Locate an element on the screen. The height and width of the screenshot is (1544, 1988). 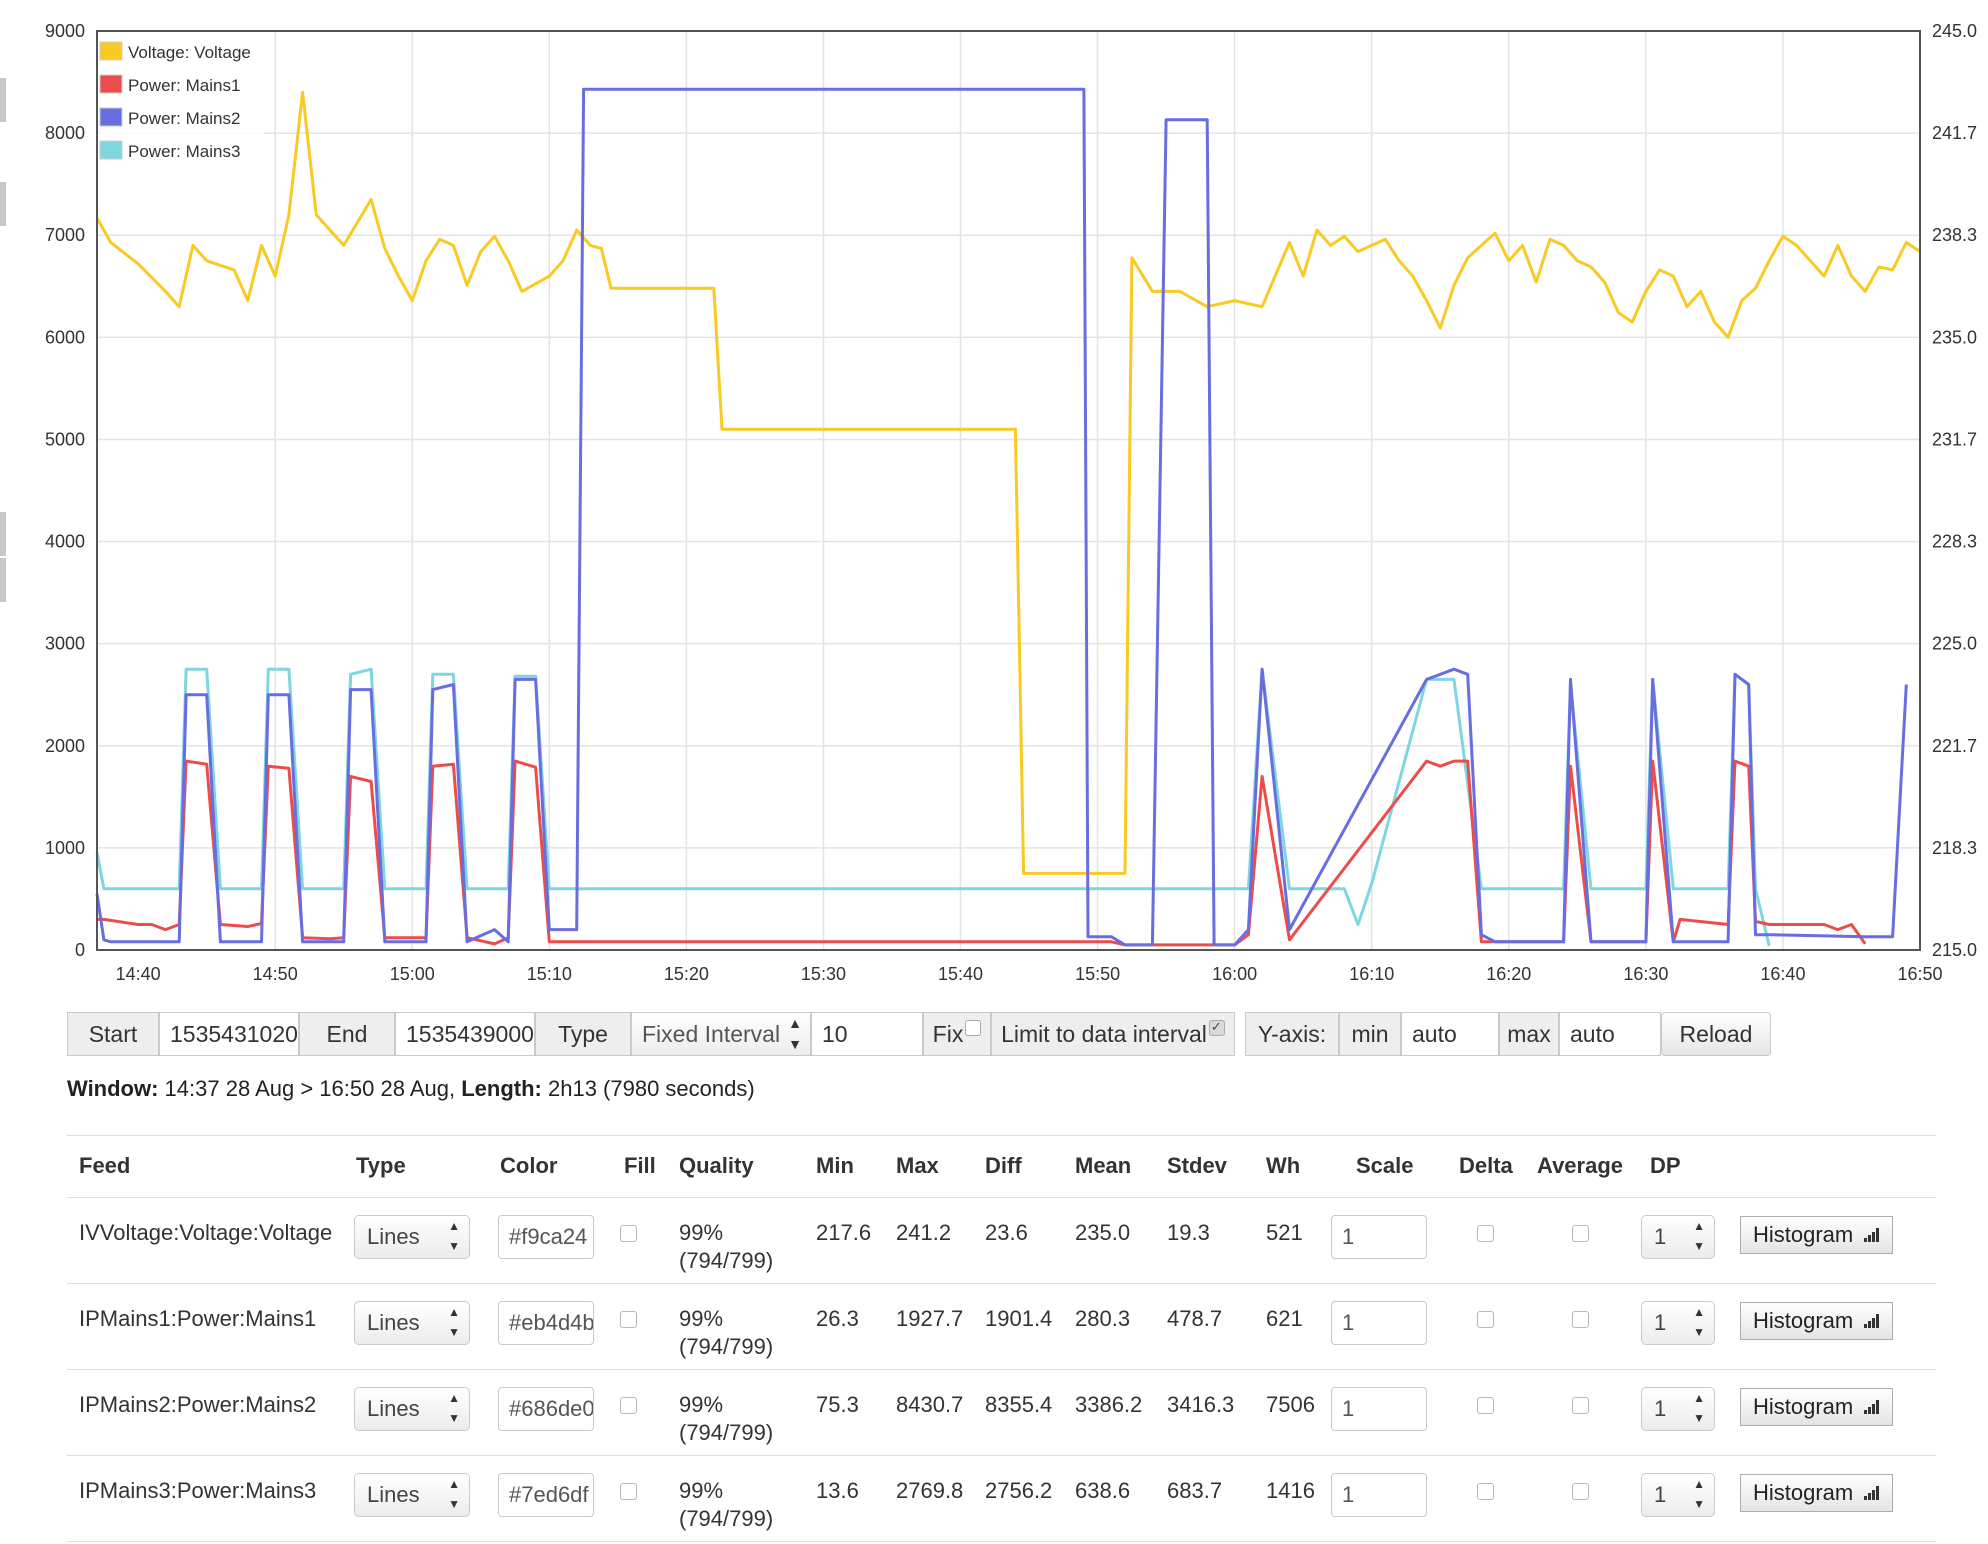
x-tick-label: 16:50 is located at coordinates (1919, 974).